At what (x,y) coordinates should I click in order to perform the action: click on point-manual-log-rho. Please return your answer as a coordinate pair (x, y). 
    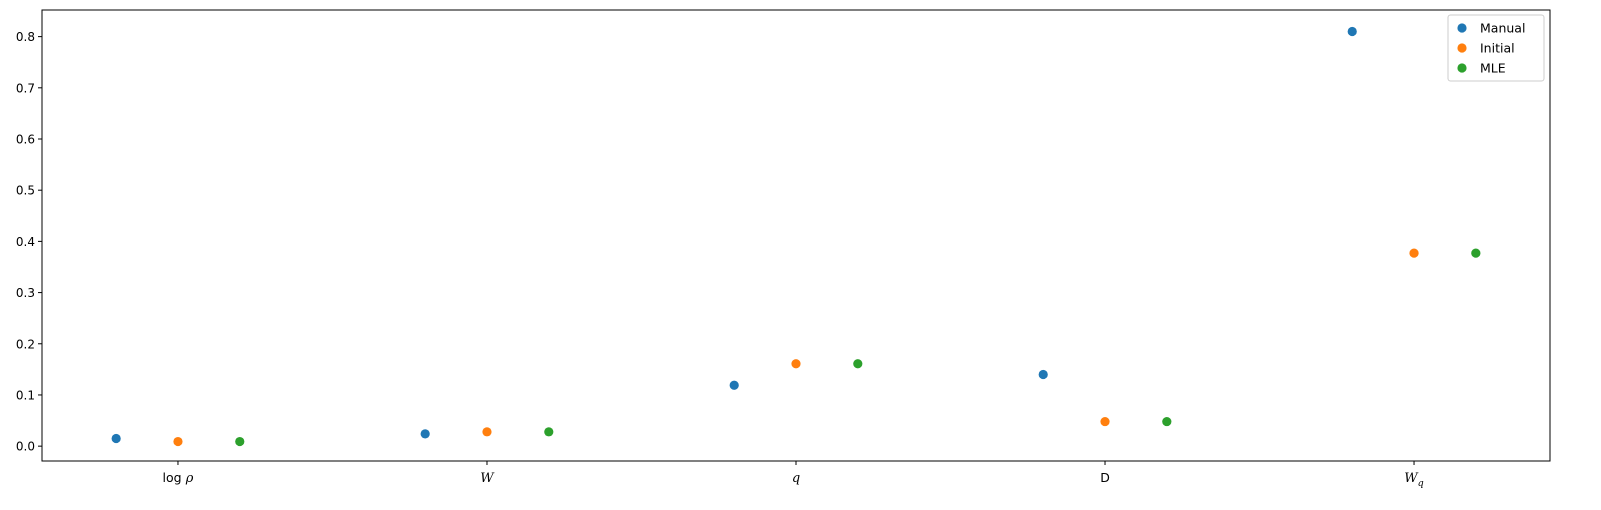
    Looking at the image, I should click on (116, 438).